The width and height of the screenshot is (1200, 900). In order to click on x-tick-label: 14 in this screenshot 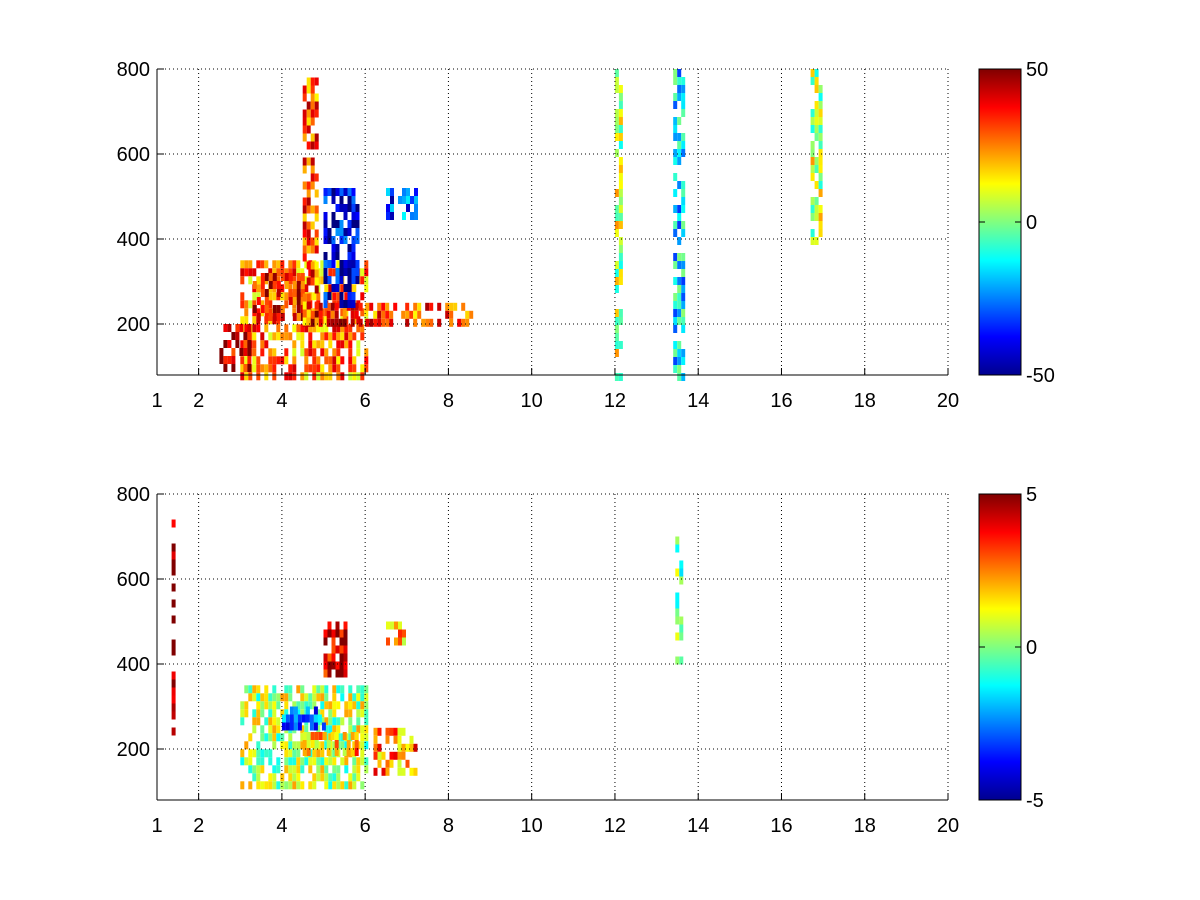, I will do `click(698, 826)`.